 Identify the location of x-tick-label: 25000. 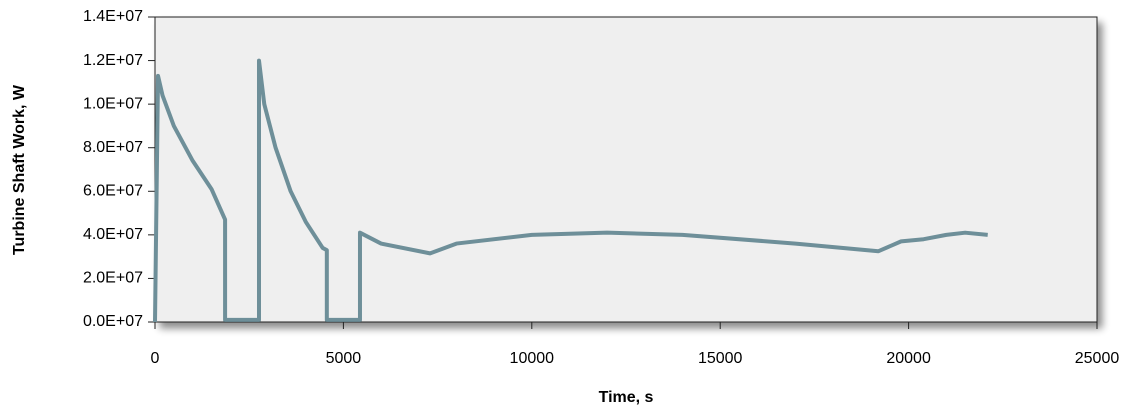
(1097, 358).